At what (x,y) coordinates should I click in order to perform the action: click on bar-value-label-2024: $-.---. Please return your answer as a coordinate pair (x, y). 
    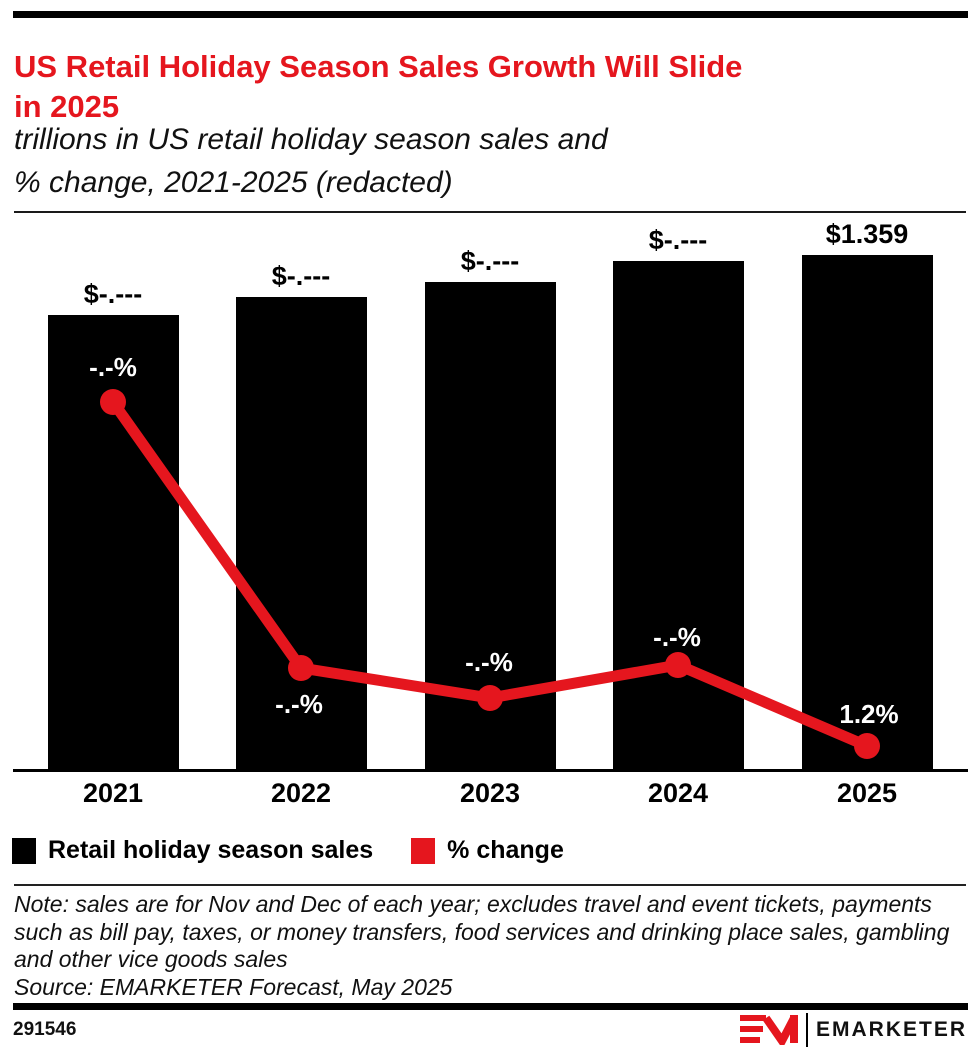
    Looking at the image, I should click on (678, 240).